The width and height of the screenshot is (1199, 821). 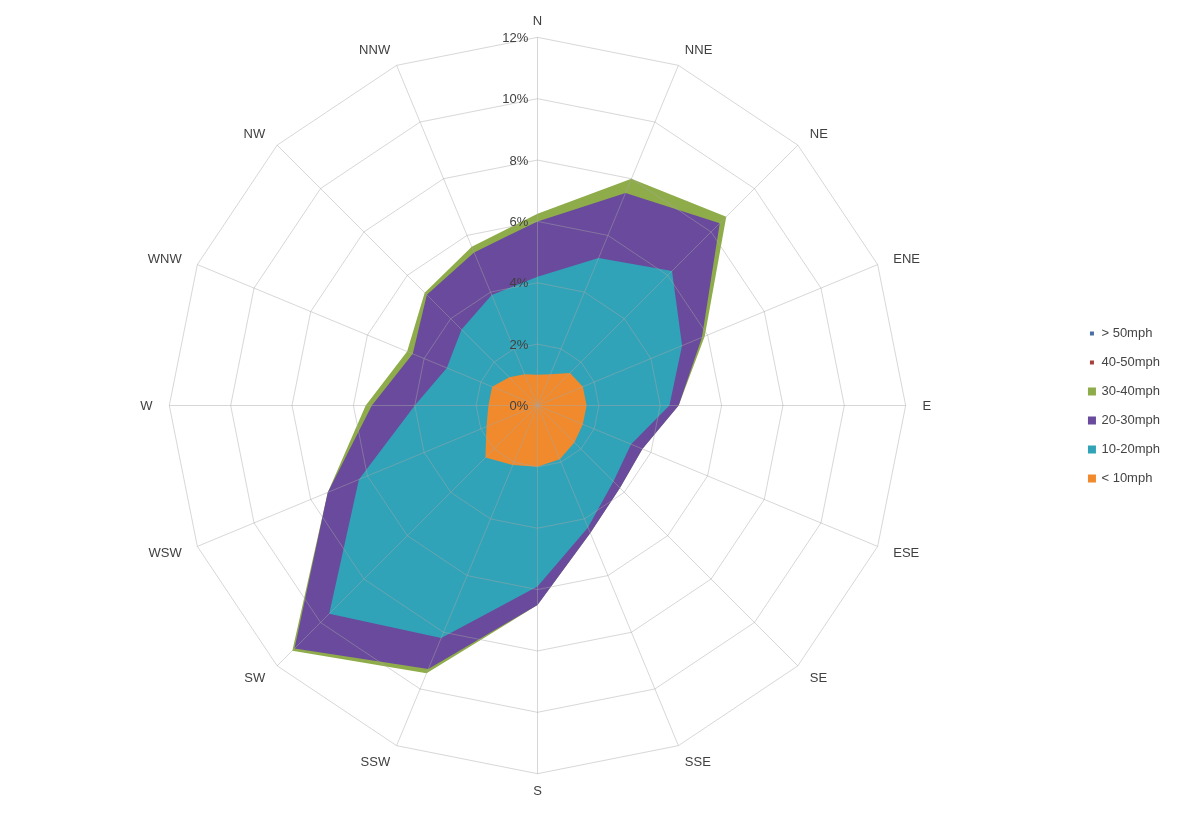 I want to click on spoke-label: WNW, so click(x=165, y=258).